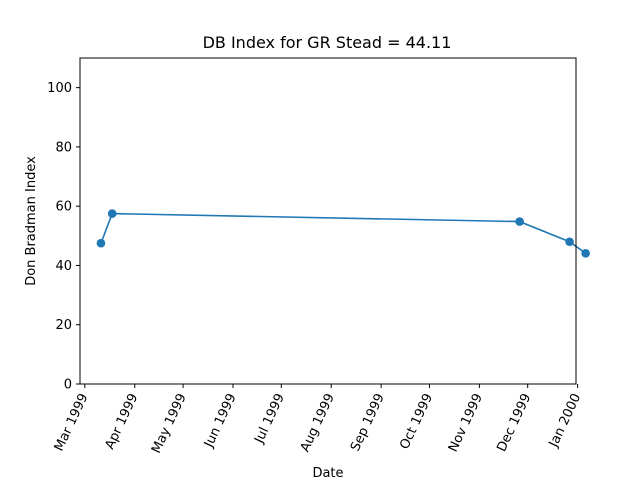 The width and height of the screenshot is (640, 480). What do you see at coordinates (31, 221) in the screenshot?
I see `y-axis-title: Don Bradman Index` at bounding box center [31, 221].